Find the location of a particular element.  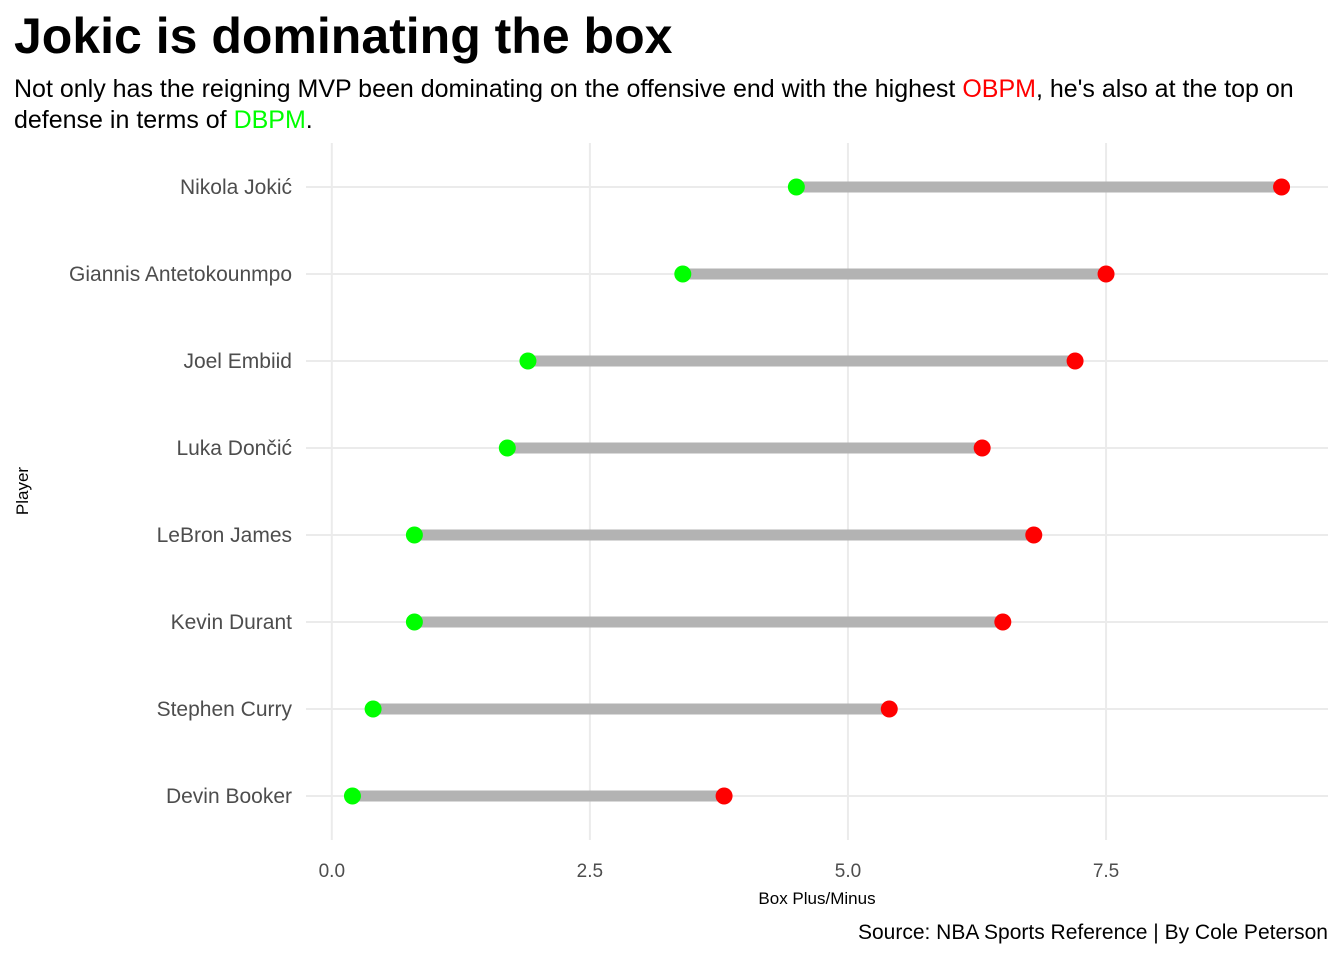

x-tick-label: 0.0 is located at coordinates (332, 871).